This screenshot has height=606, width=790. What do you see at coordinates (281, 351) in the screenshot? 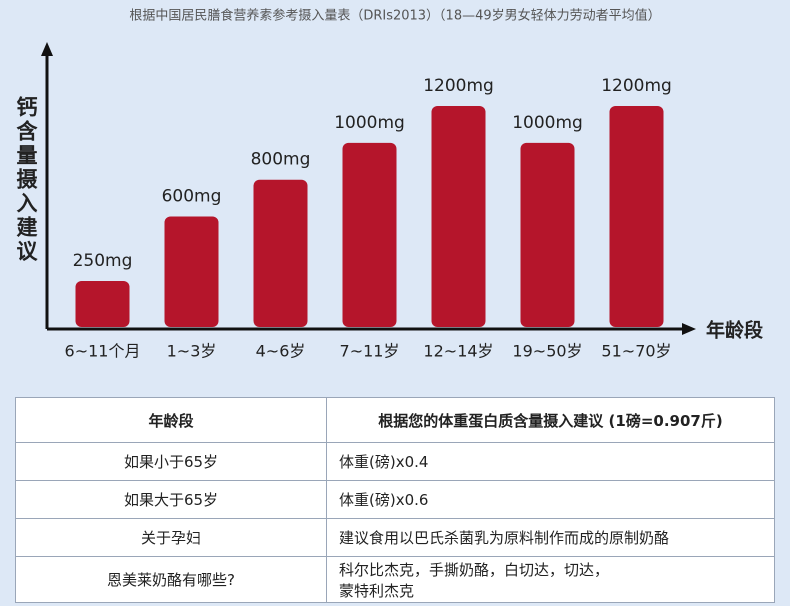
I see `x-tick-label: 4~6岁` at bounding box center [281, 351].